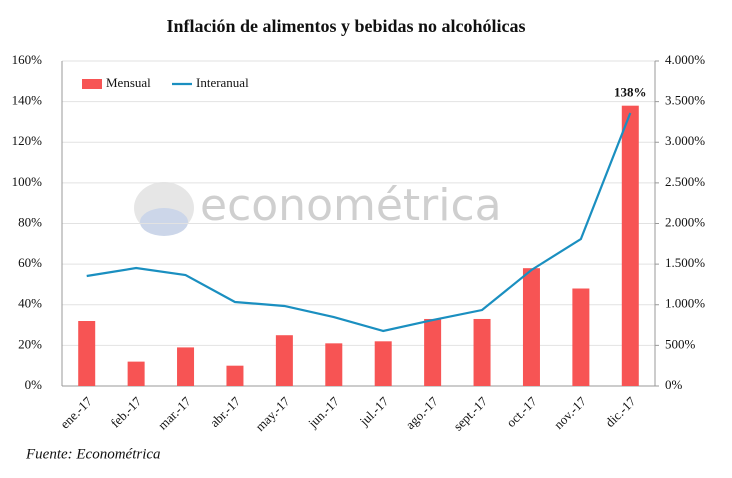 Image resolution: width=732 pixels, height=478 pixels. I want to click on x-tick-label: ene.-17, so click(76, 412).